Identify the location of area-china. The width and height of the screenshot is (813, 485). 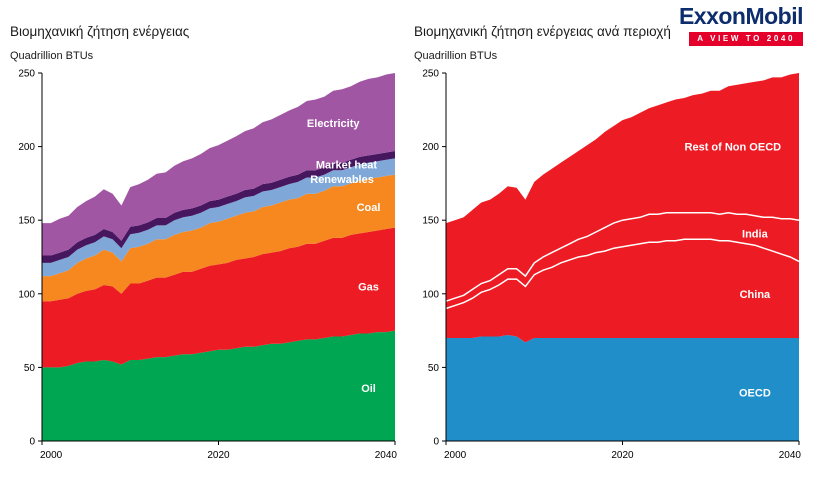
(622, 291).